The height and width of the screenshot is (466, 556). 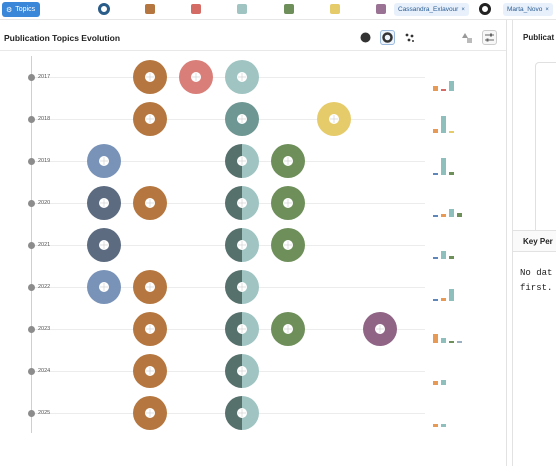 I want to click on view-scatter-button, so click(x=409, y=37).